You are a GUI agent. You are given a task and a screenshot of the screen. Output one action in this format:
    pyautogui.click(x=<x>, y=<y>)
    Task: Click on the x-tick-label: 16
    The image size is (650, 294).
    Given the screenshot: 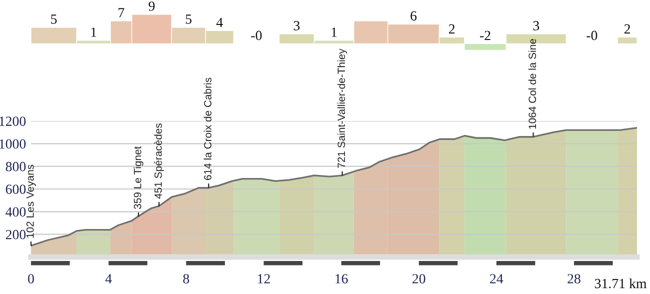 What is the action you would take?
    pyautogui.click(x=342, y=279)
    